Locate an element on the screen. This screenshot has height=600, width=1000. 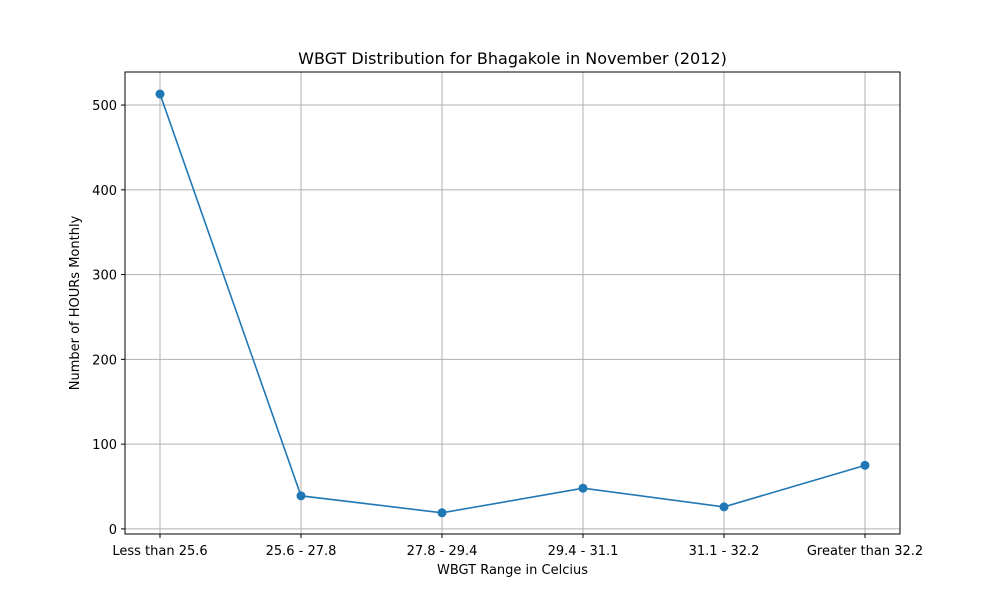
x-tick-label: Less than 25.6 is located at coordinates (159, 551).